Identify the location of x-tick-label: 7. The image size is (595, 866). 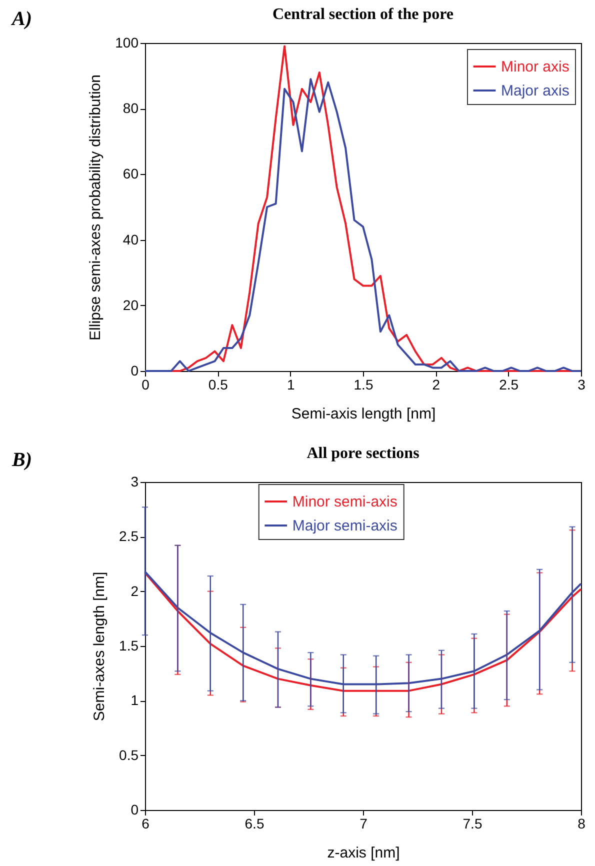
(364, 824).